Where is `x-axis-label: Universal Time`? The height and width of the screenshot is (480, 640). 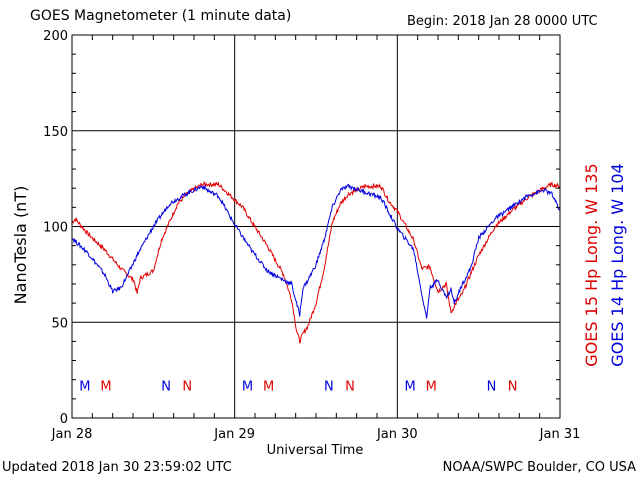 x-axis-label: Universal Time is located at coordinates (315, 450).